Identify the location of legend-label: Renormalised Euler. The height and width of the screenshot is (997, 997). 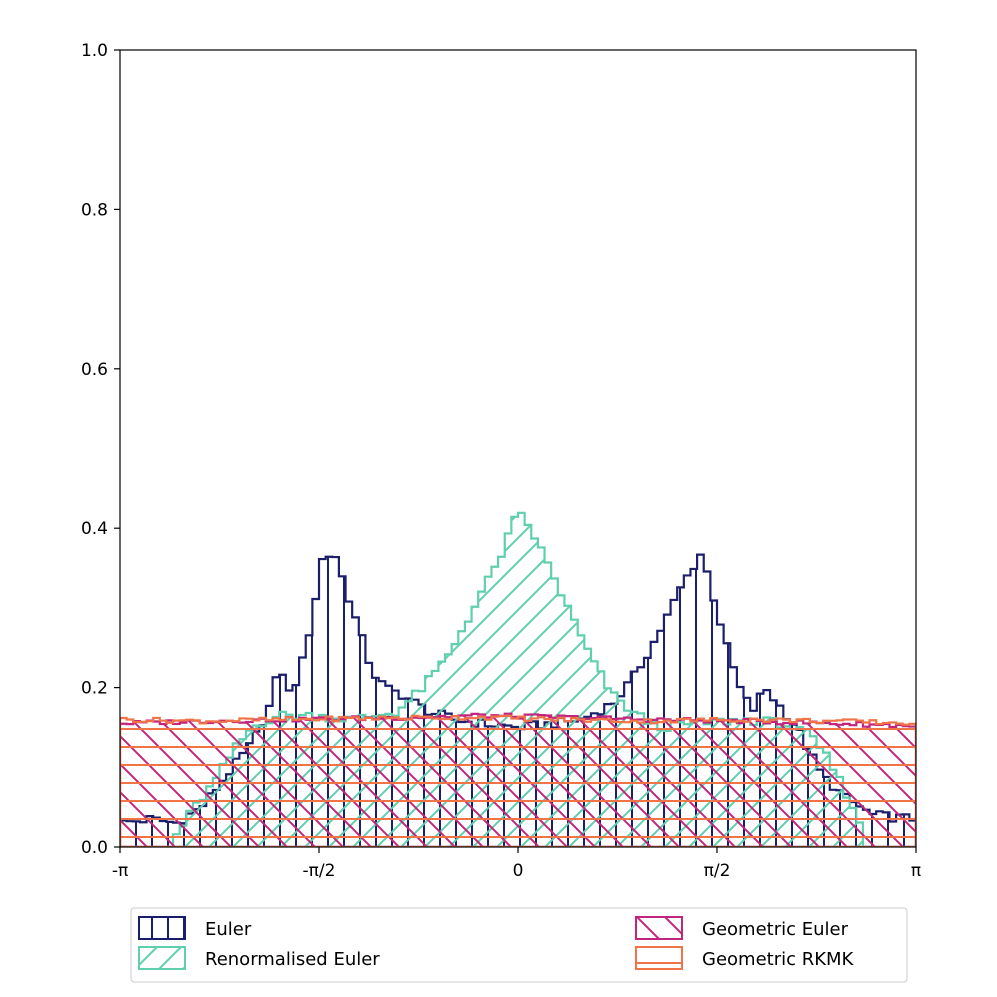
(292, 959).